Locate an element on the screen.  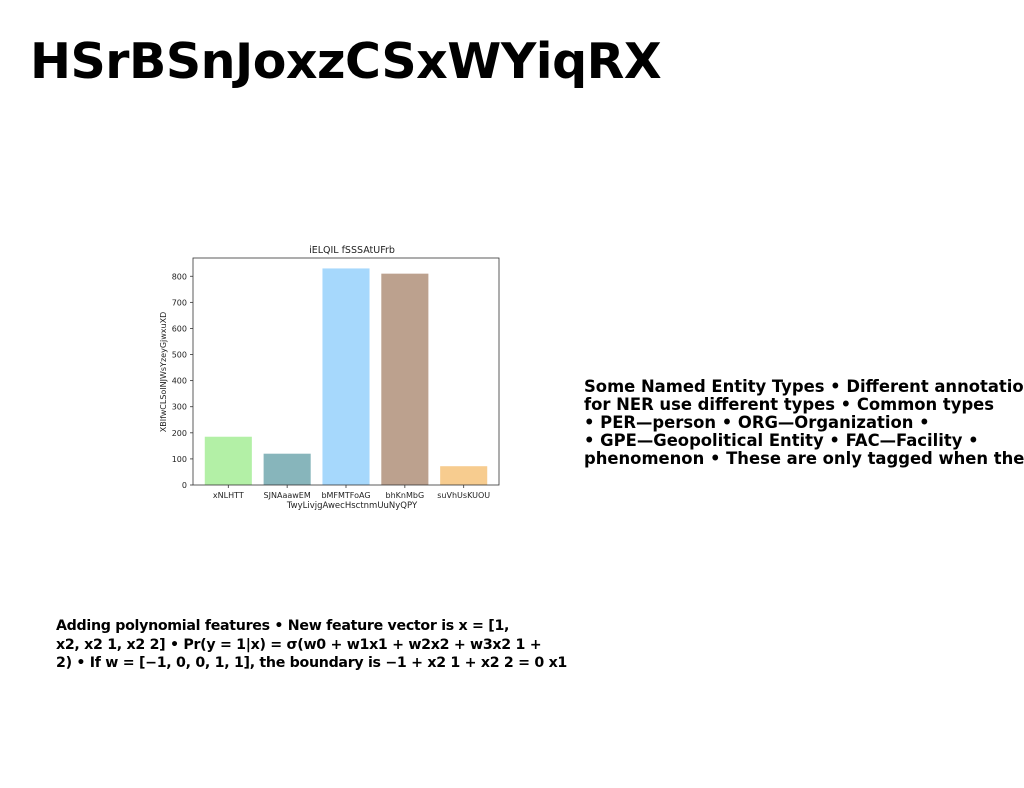
y-tick-label: 700 is located at coordinates (179, 302).